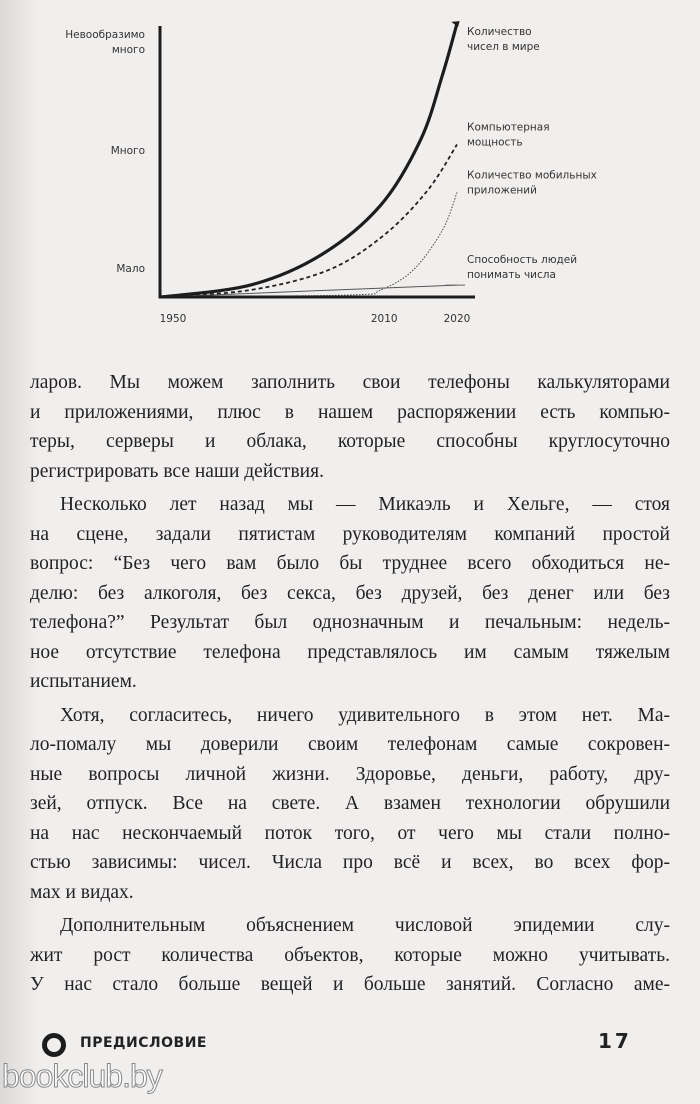  What do you see at coordinates (20, 552) in the screenshot?
I see `page-shadow` at bounding box center [20, 552].